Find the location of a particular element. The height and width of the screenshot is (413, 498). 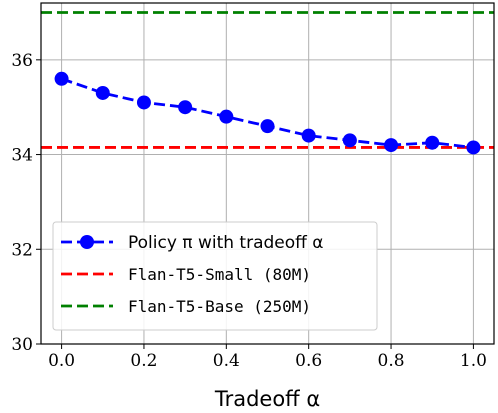

x-tick-label: 0.0 is located at coordinates (61, 361).